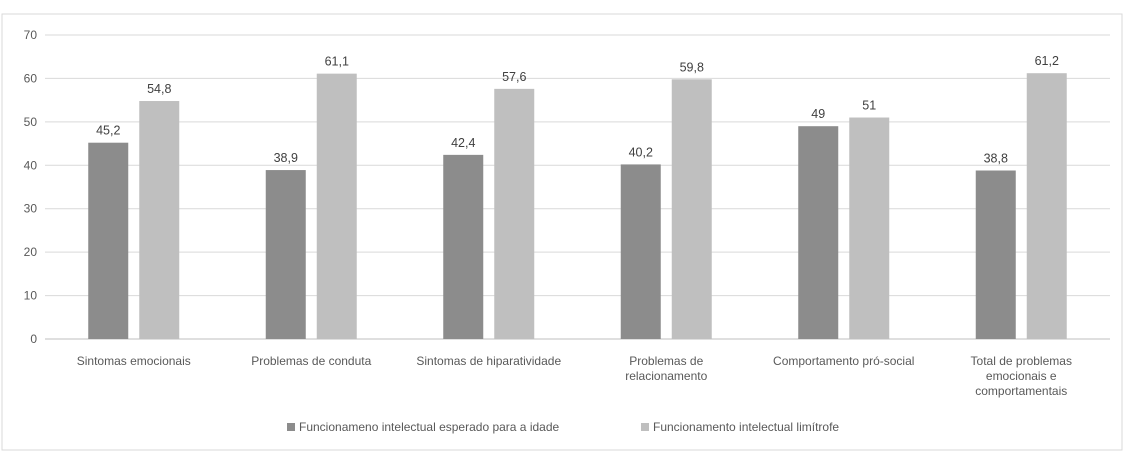 The image size is (1130, 452). What do you see at coordinates (666, 361) in the screenshot?
I see `category-label-line: Problemas de` at bounding box center [666, 361].